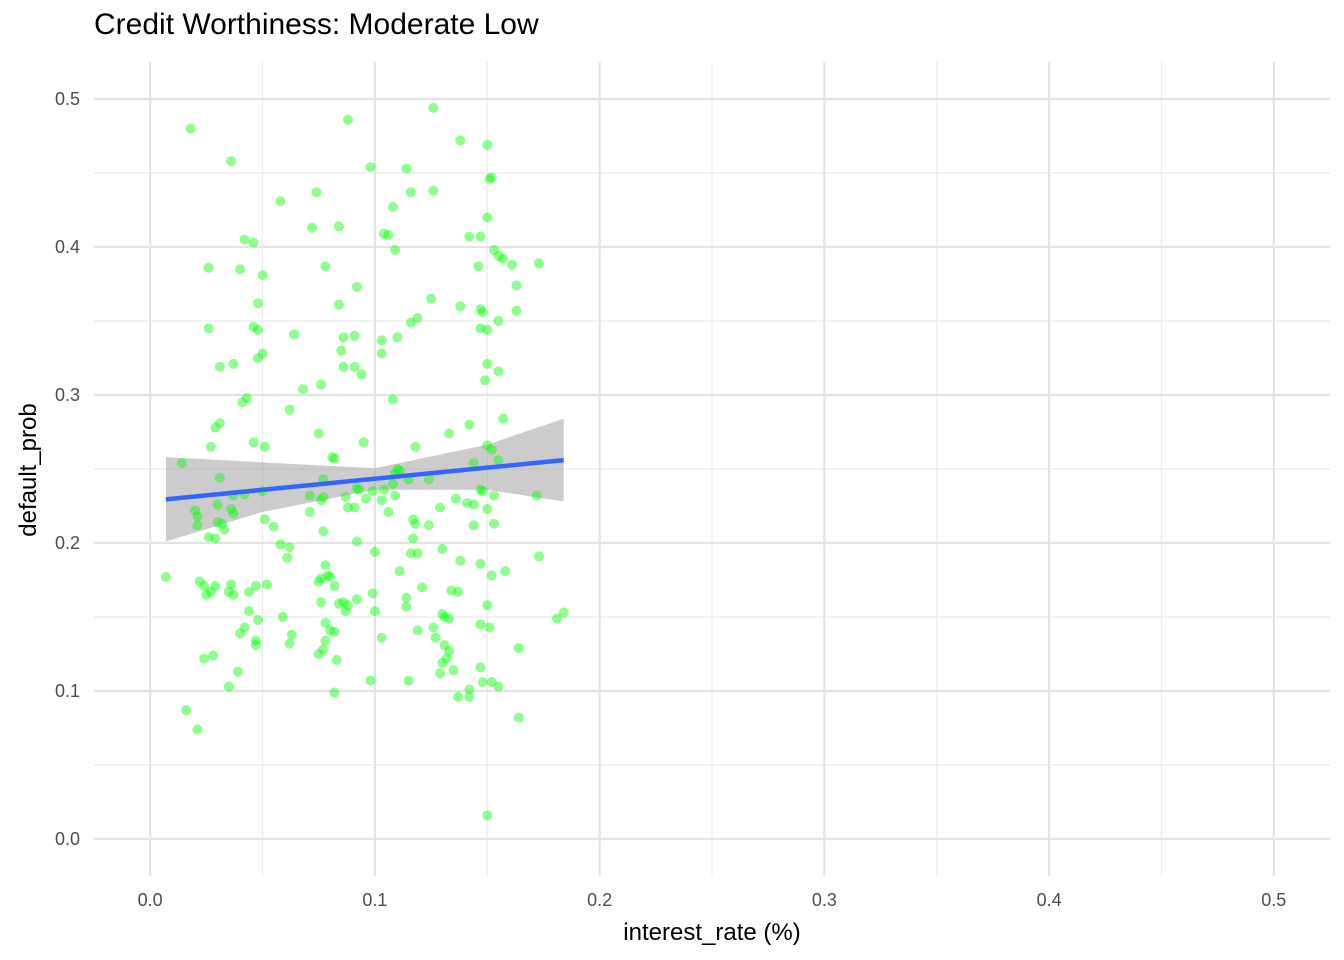  Describe the element at coordinates (67, 691) in the screenshot. I see `y-tick-label: 0.1` at that location.